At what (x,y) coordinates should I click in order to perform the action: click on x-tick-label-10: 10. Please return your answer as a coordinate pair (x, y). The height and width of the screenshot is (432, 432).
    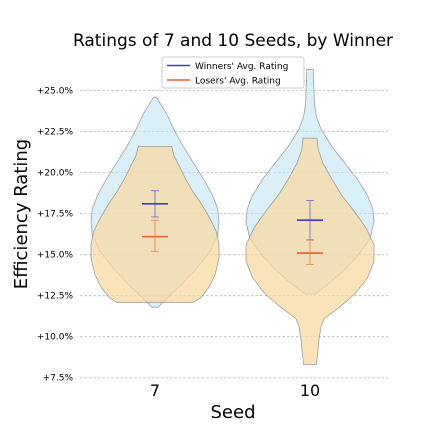
    Looking at the image, I should click on (310, 390).